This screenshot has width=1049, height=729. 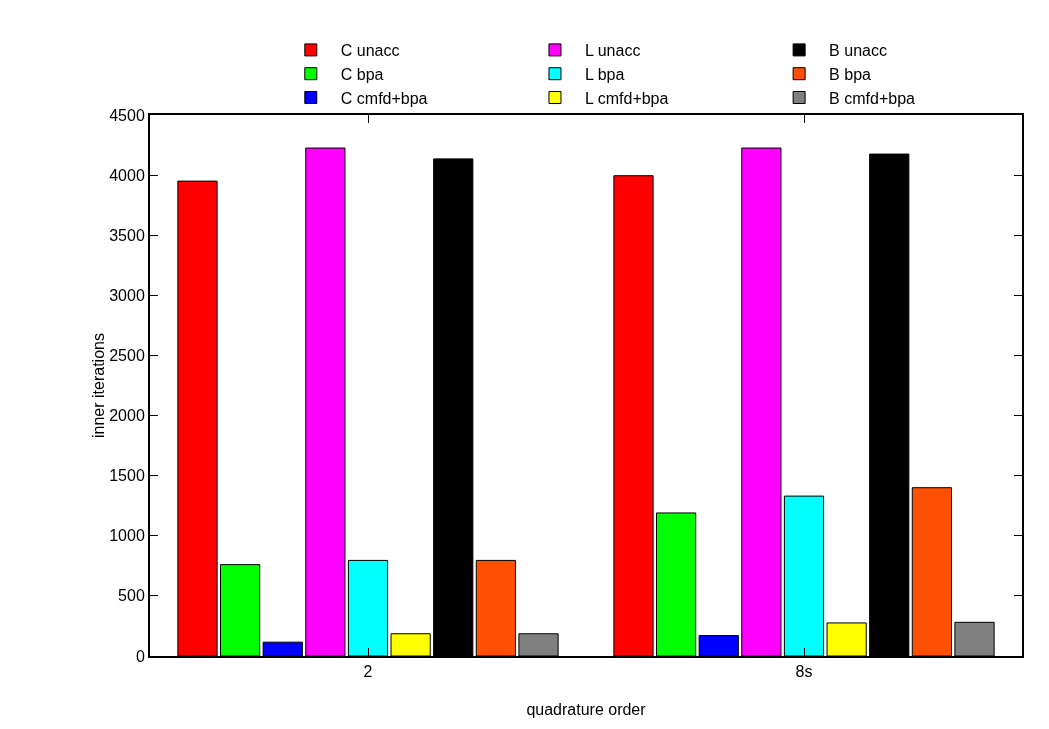 I want to click on y-tick-label: 3000, so click(x=127, y=295).